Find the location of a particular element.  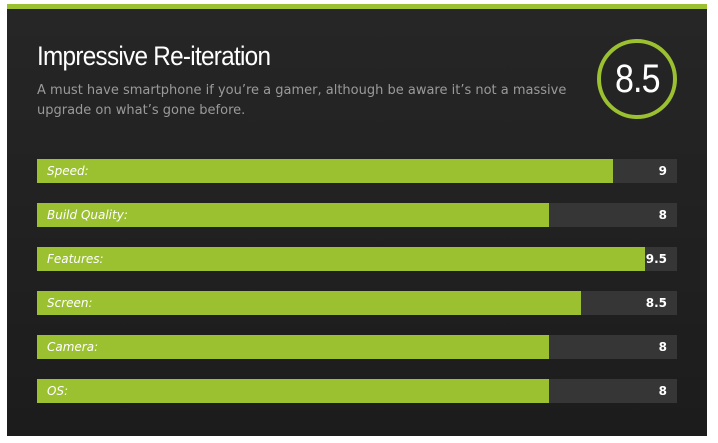

overall-score-value: 8.5 is located at coordinates (637, 79).